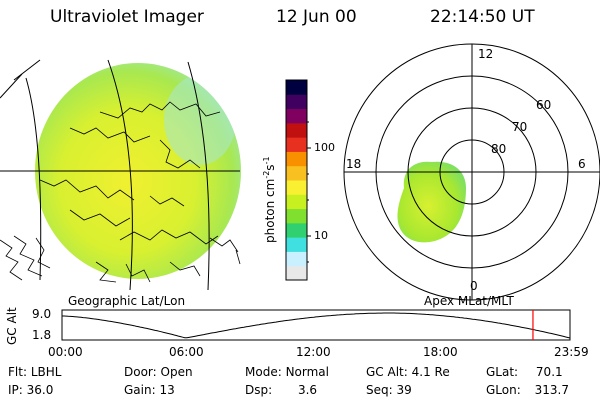 This screenshot has width=600, height=400. Describe the element at coordinates (321, 235) in the screenshot. I see `colorbar-tick-10: 10` at that location.